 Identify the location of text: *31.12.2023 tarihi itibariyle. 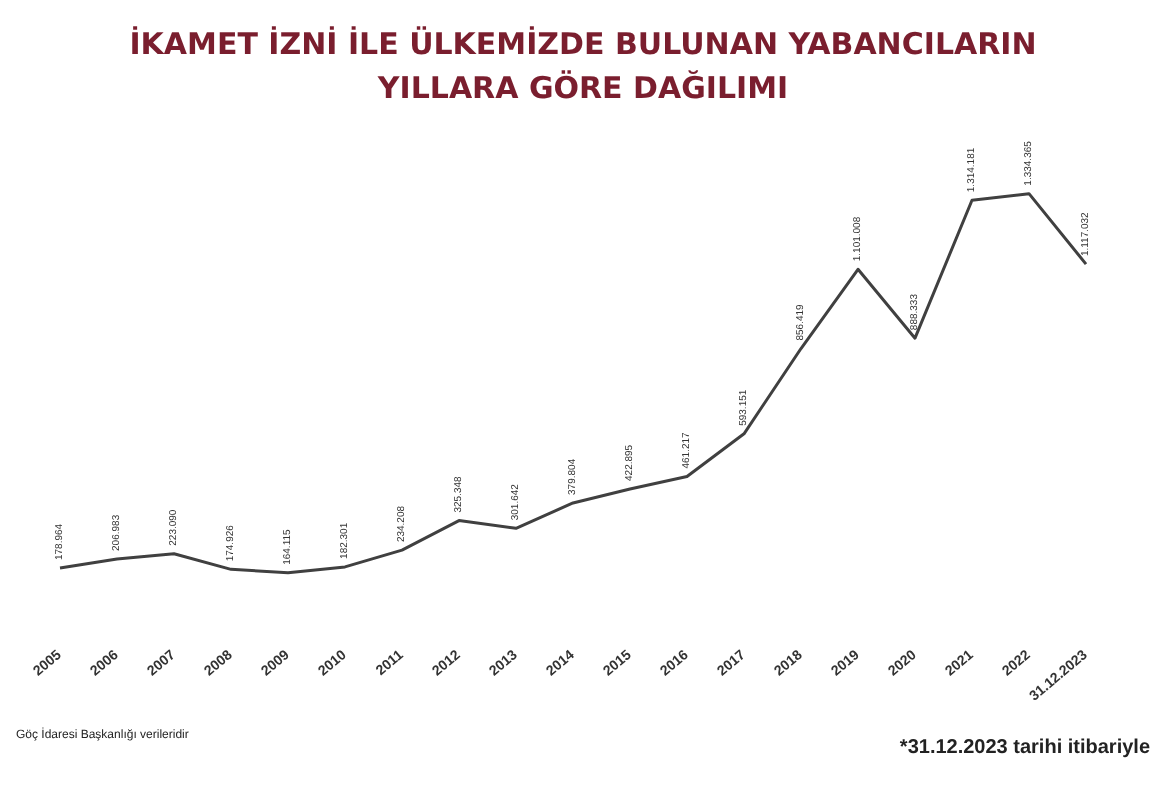
(1025, 748).